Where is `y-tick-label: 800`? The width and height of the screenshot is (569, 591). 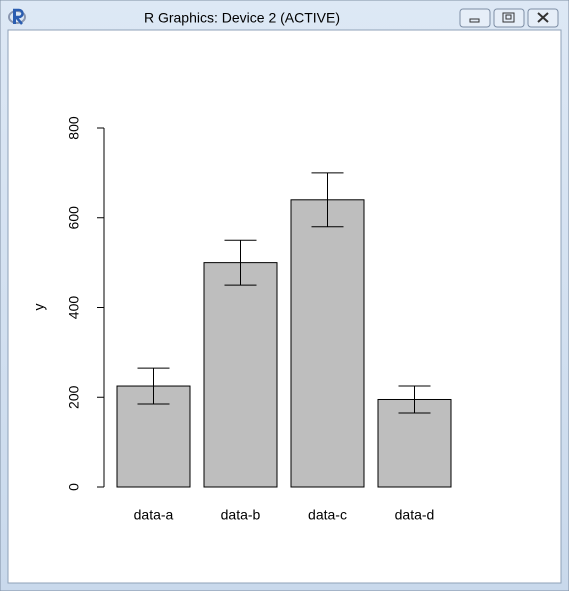 y-tick-label: 800 is located at coordinates (74, 128).